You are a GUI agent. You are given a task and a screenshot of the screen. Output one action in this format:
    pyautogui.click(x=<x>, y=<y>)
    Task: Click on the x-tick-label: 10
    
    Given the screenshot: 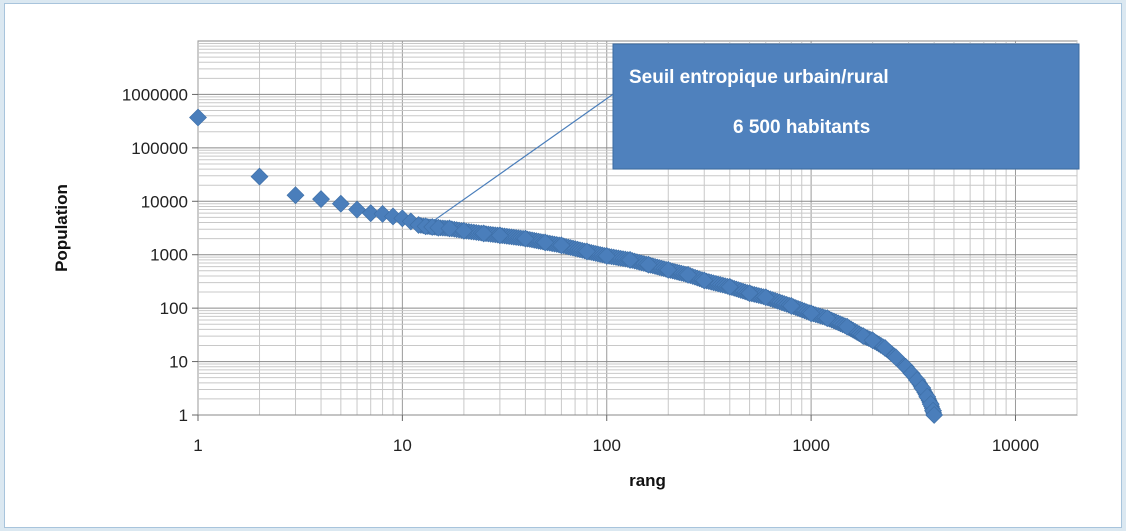 What is the action you would take?
    pyautogui.click(x=402, y=445)
    